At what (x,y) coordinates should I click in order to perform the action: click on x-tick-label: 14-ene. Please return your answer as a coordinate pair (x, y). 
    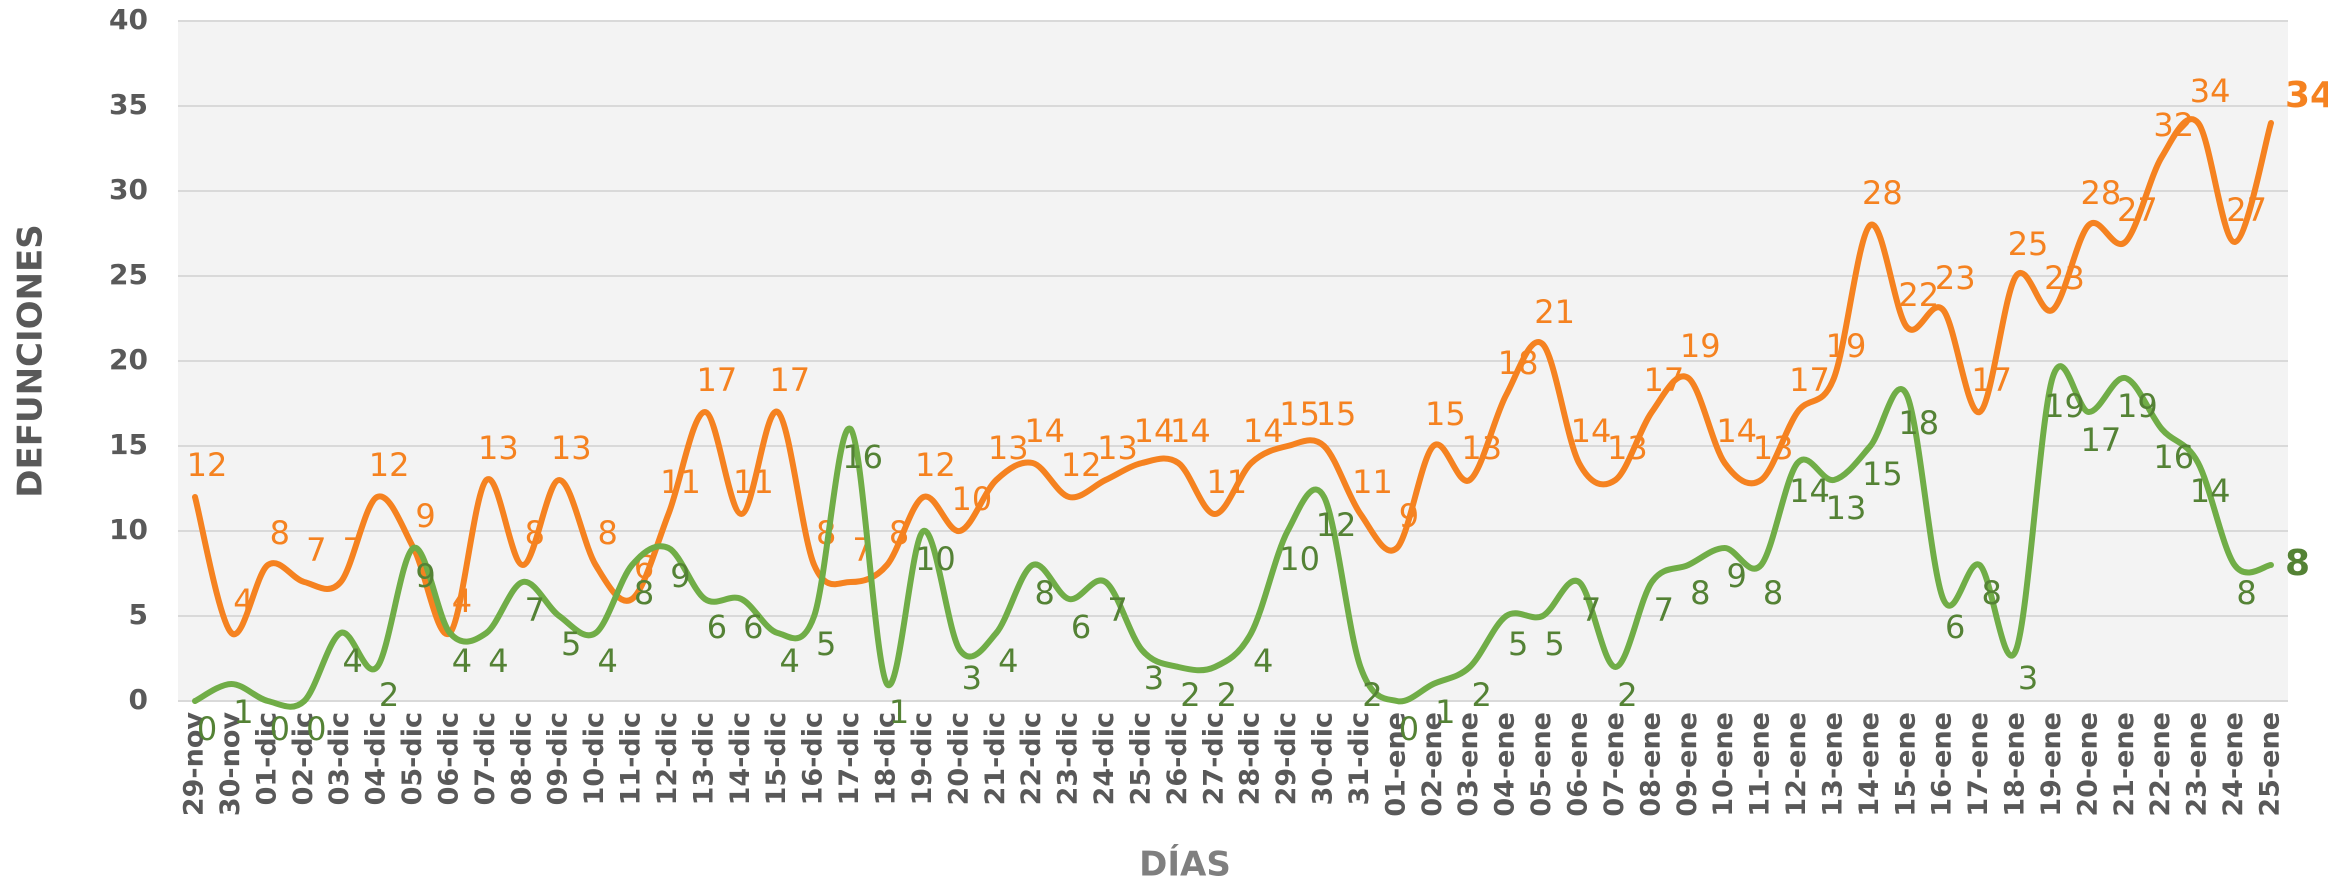
    Looking at the image, I should click on (1869, 764).